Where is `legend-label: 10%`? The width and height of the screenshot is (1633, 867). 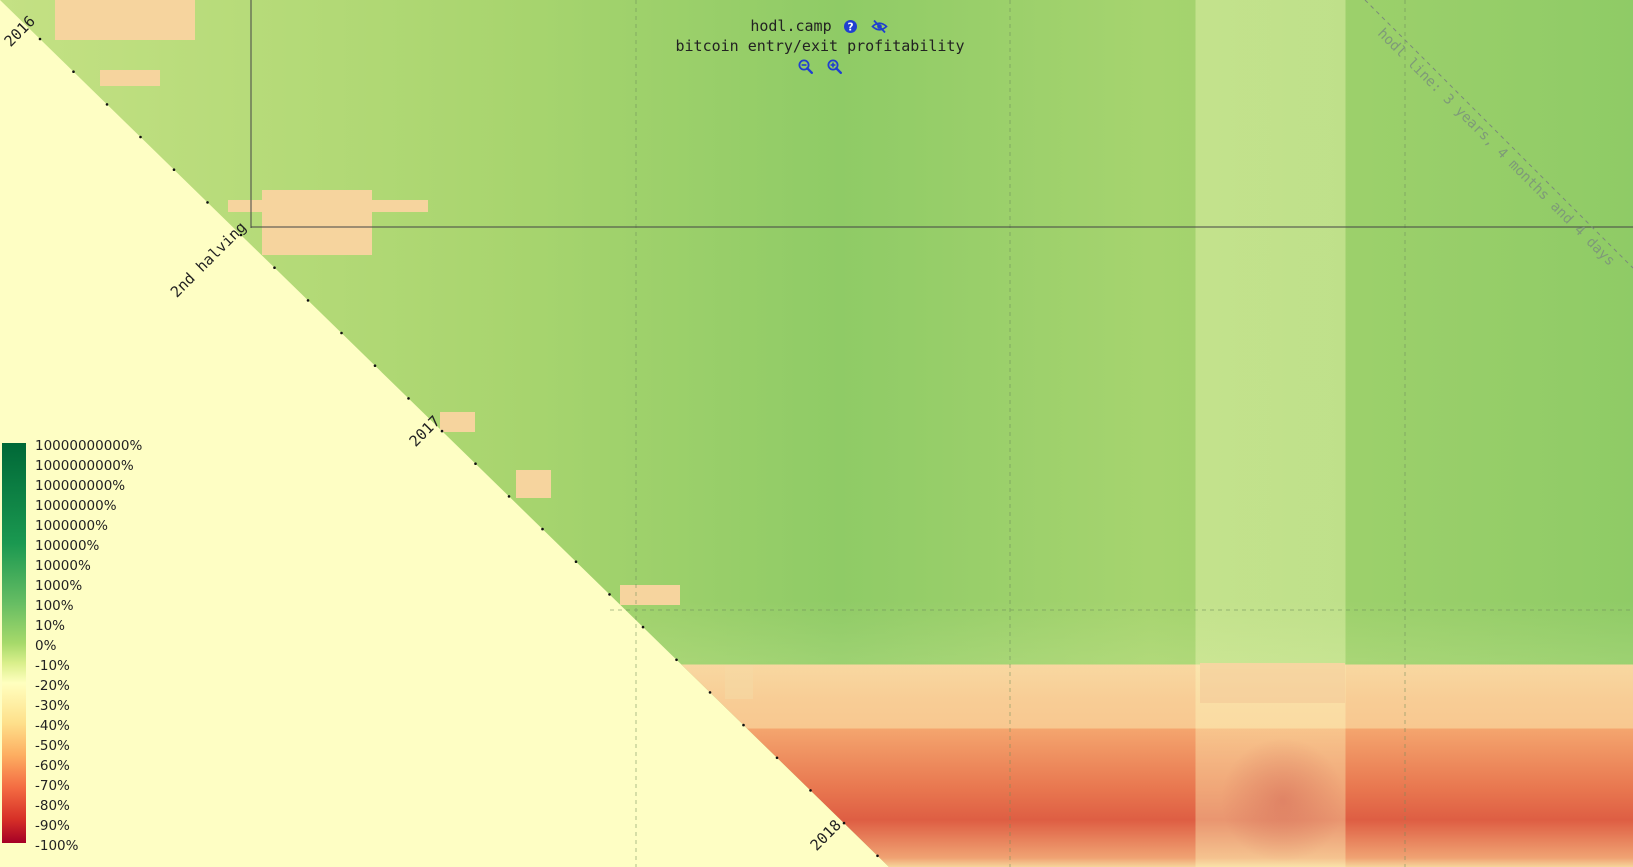
legend-label: 10% is located at coordinates (50, 626).